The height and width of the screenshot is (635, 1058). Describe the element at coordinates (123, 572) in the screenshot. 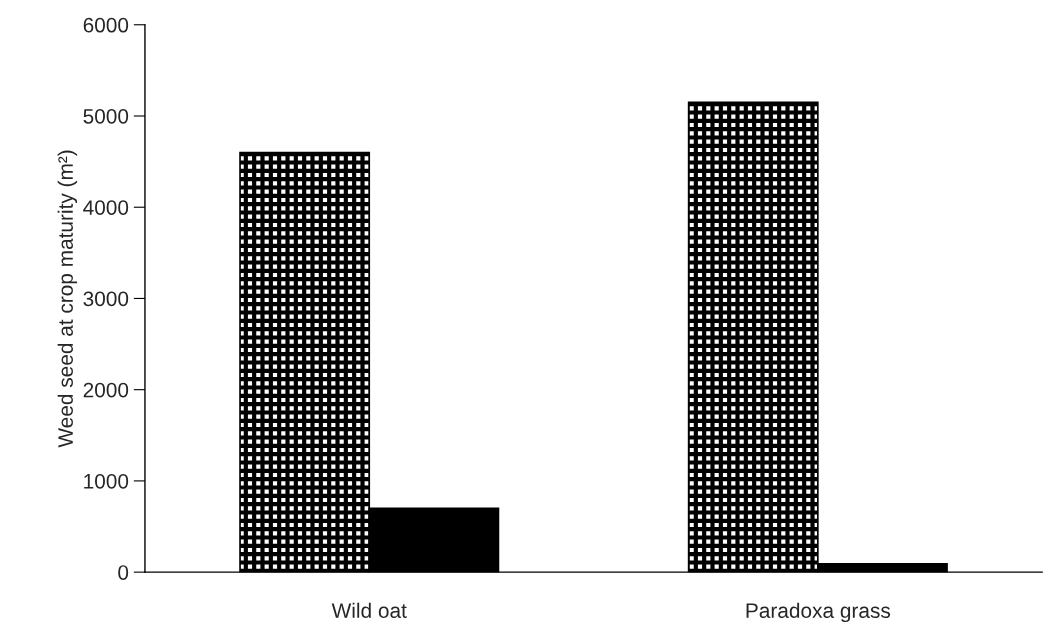

I see `y-tick-label: 0` at that location.